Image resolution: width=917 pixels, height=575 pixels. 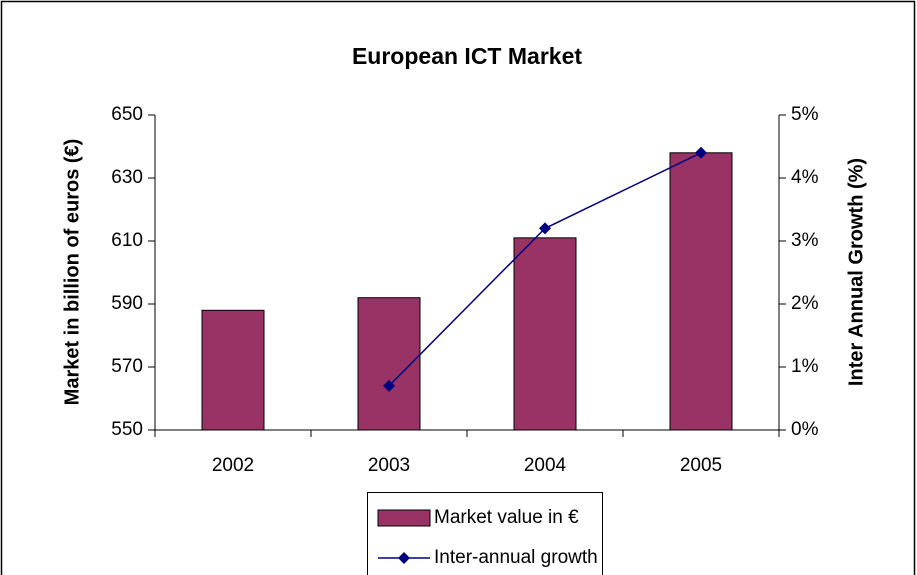 I want to click on y-tick-label: 590, so click(x=127, y=303).